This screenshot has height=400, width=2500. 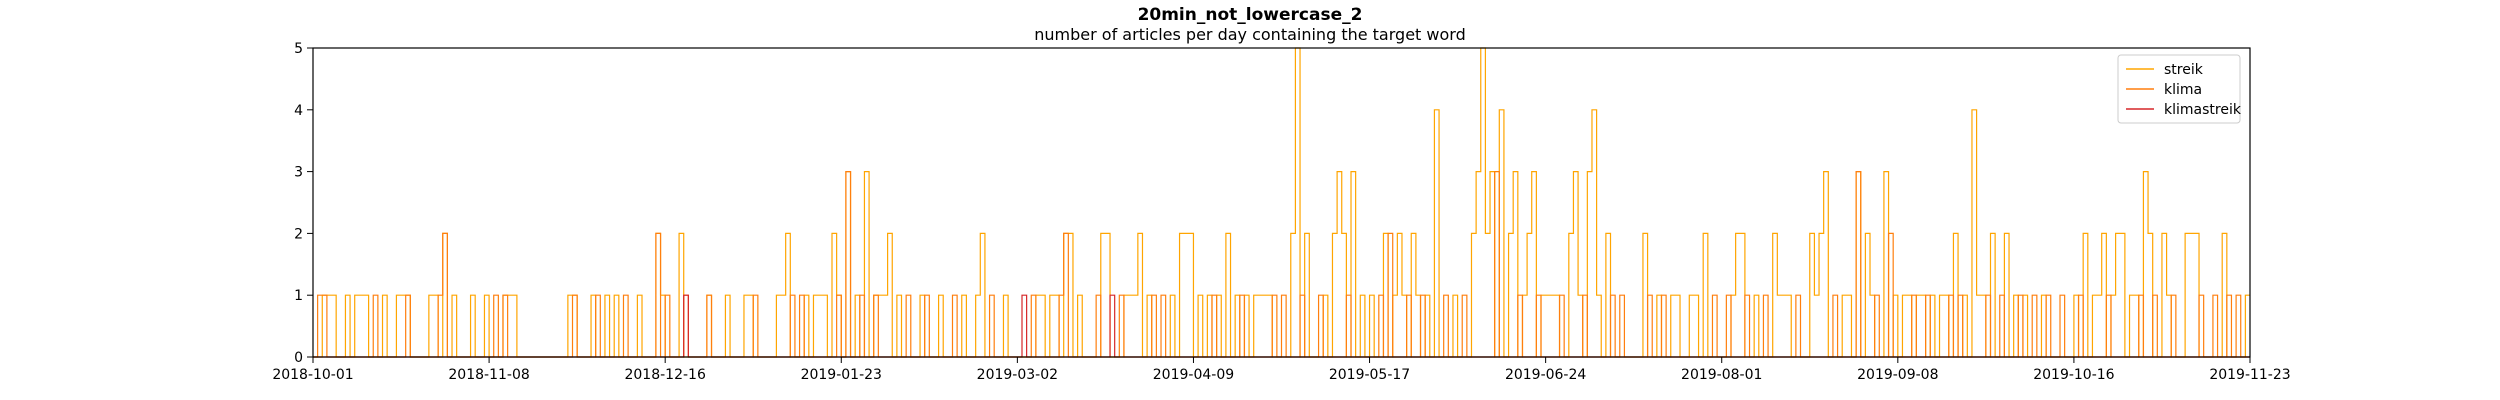 I want to click on y-tick-label: 5, so click(x=298, y=49).